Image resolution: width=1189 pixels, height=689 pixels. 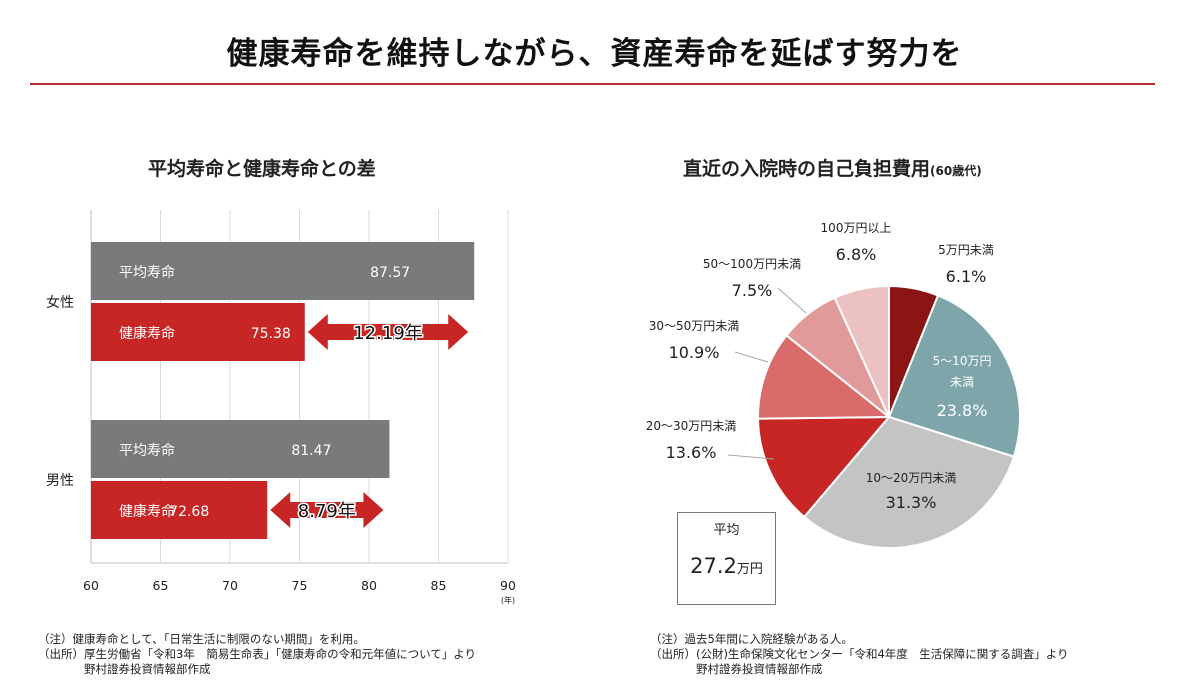 What do you see at coordinates (691, 426) in the screenshot?
I see `slice-label: 20～30万円未満` at bounding box center [691, 426].